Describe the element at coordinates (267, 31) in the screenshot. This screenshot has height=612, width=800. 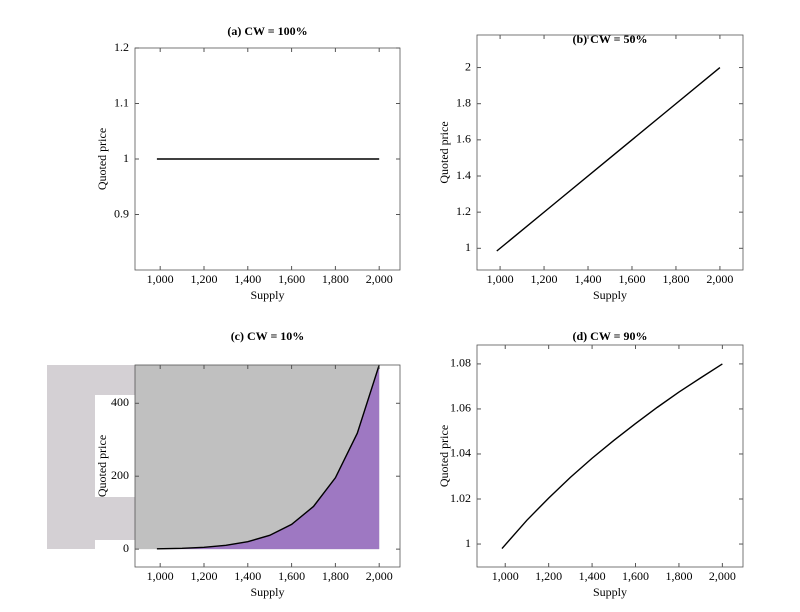
I see `chart-title: (a) CW = 100%` at that location.